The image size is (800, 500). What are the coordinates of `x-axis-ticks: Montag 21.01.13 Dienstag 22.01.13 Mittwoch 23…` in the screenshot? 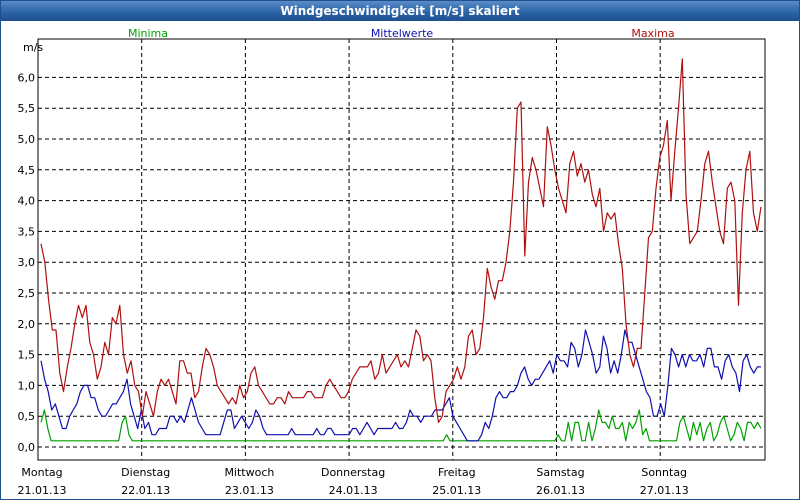 It's located at (353, 481).